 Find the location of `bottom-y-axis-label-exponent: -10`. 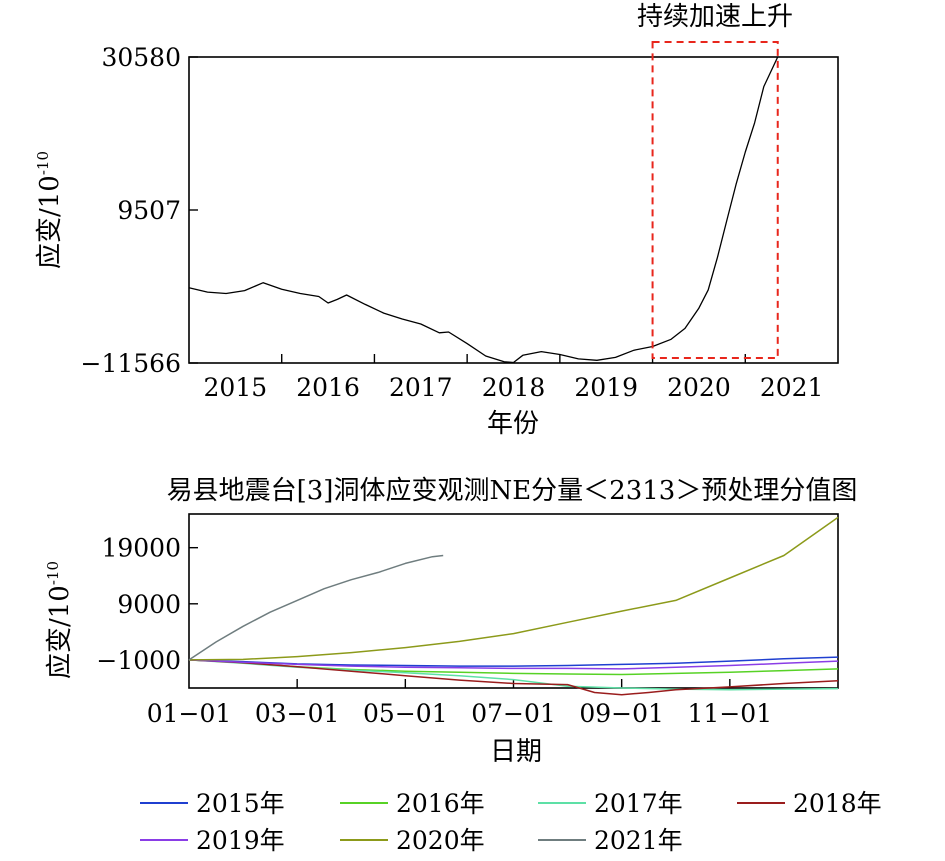

bottom-y-axis-label-exponent: -10 is located at coordinates (53, 573).